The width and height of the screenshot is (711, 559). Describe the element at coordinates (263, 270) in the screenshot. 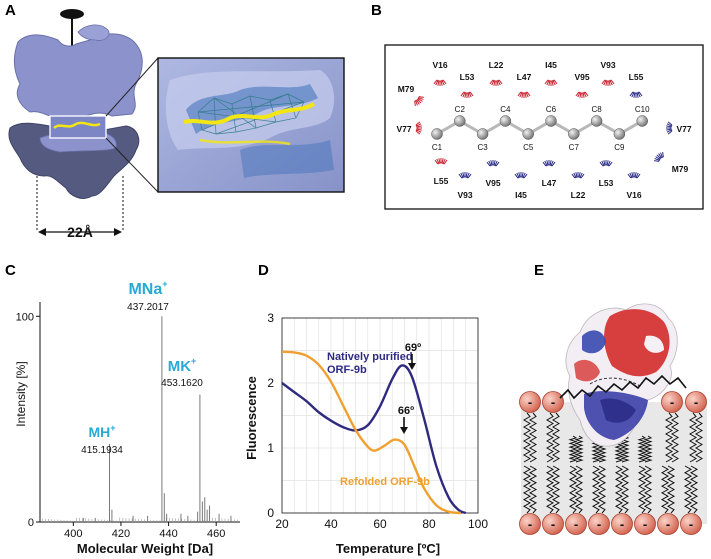

I see `panel-letter-d: D` at that location.